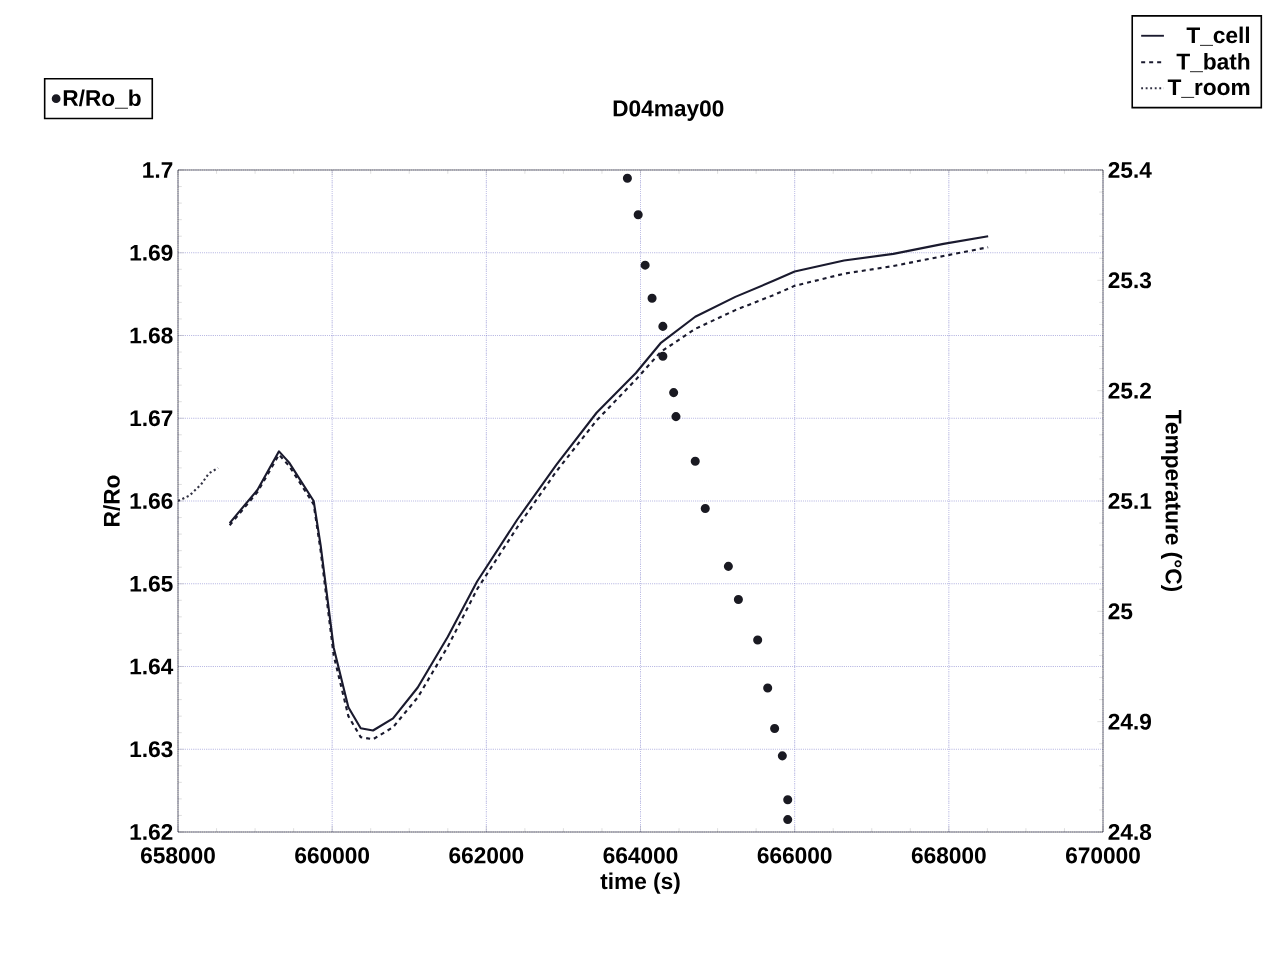 The image size is (1279, 954). What do you see at coordinates (794, 855) in the screenshot?
I see `x-tick-label: 666000` at bounding box center [794, 855].